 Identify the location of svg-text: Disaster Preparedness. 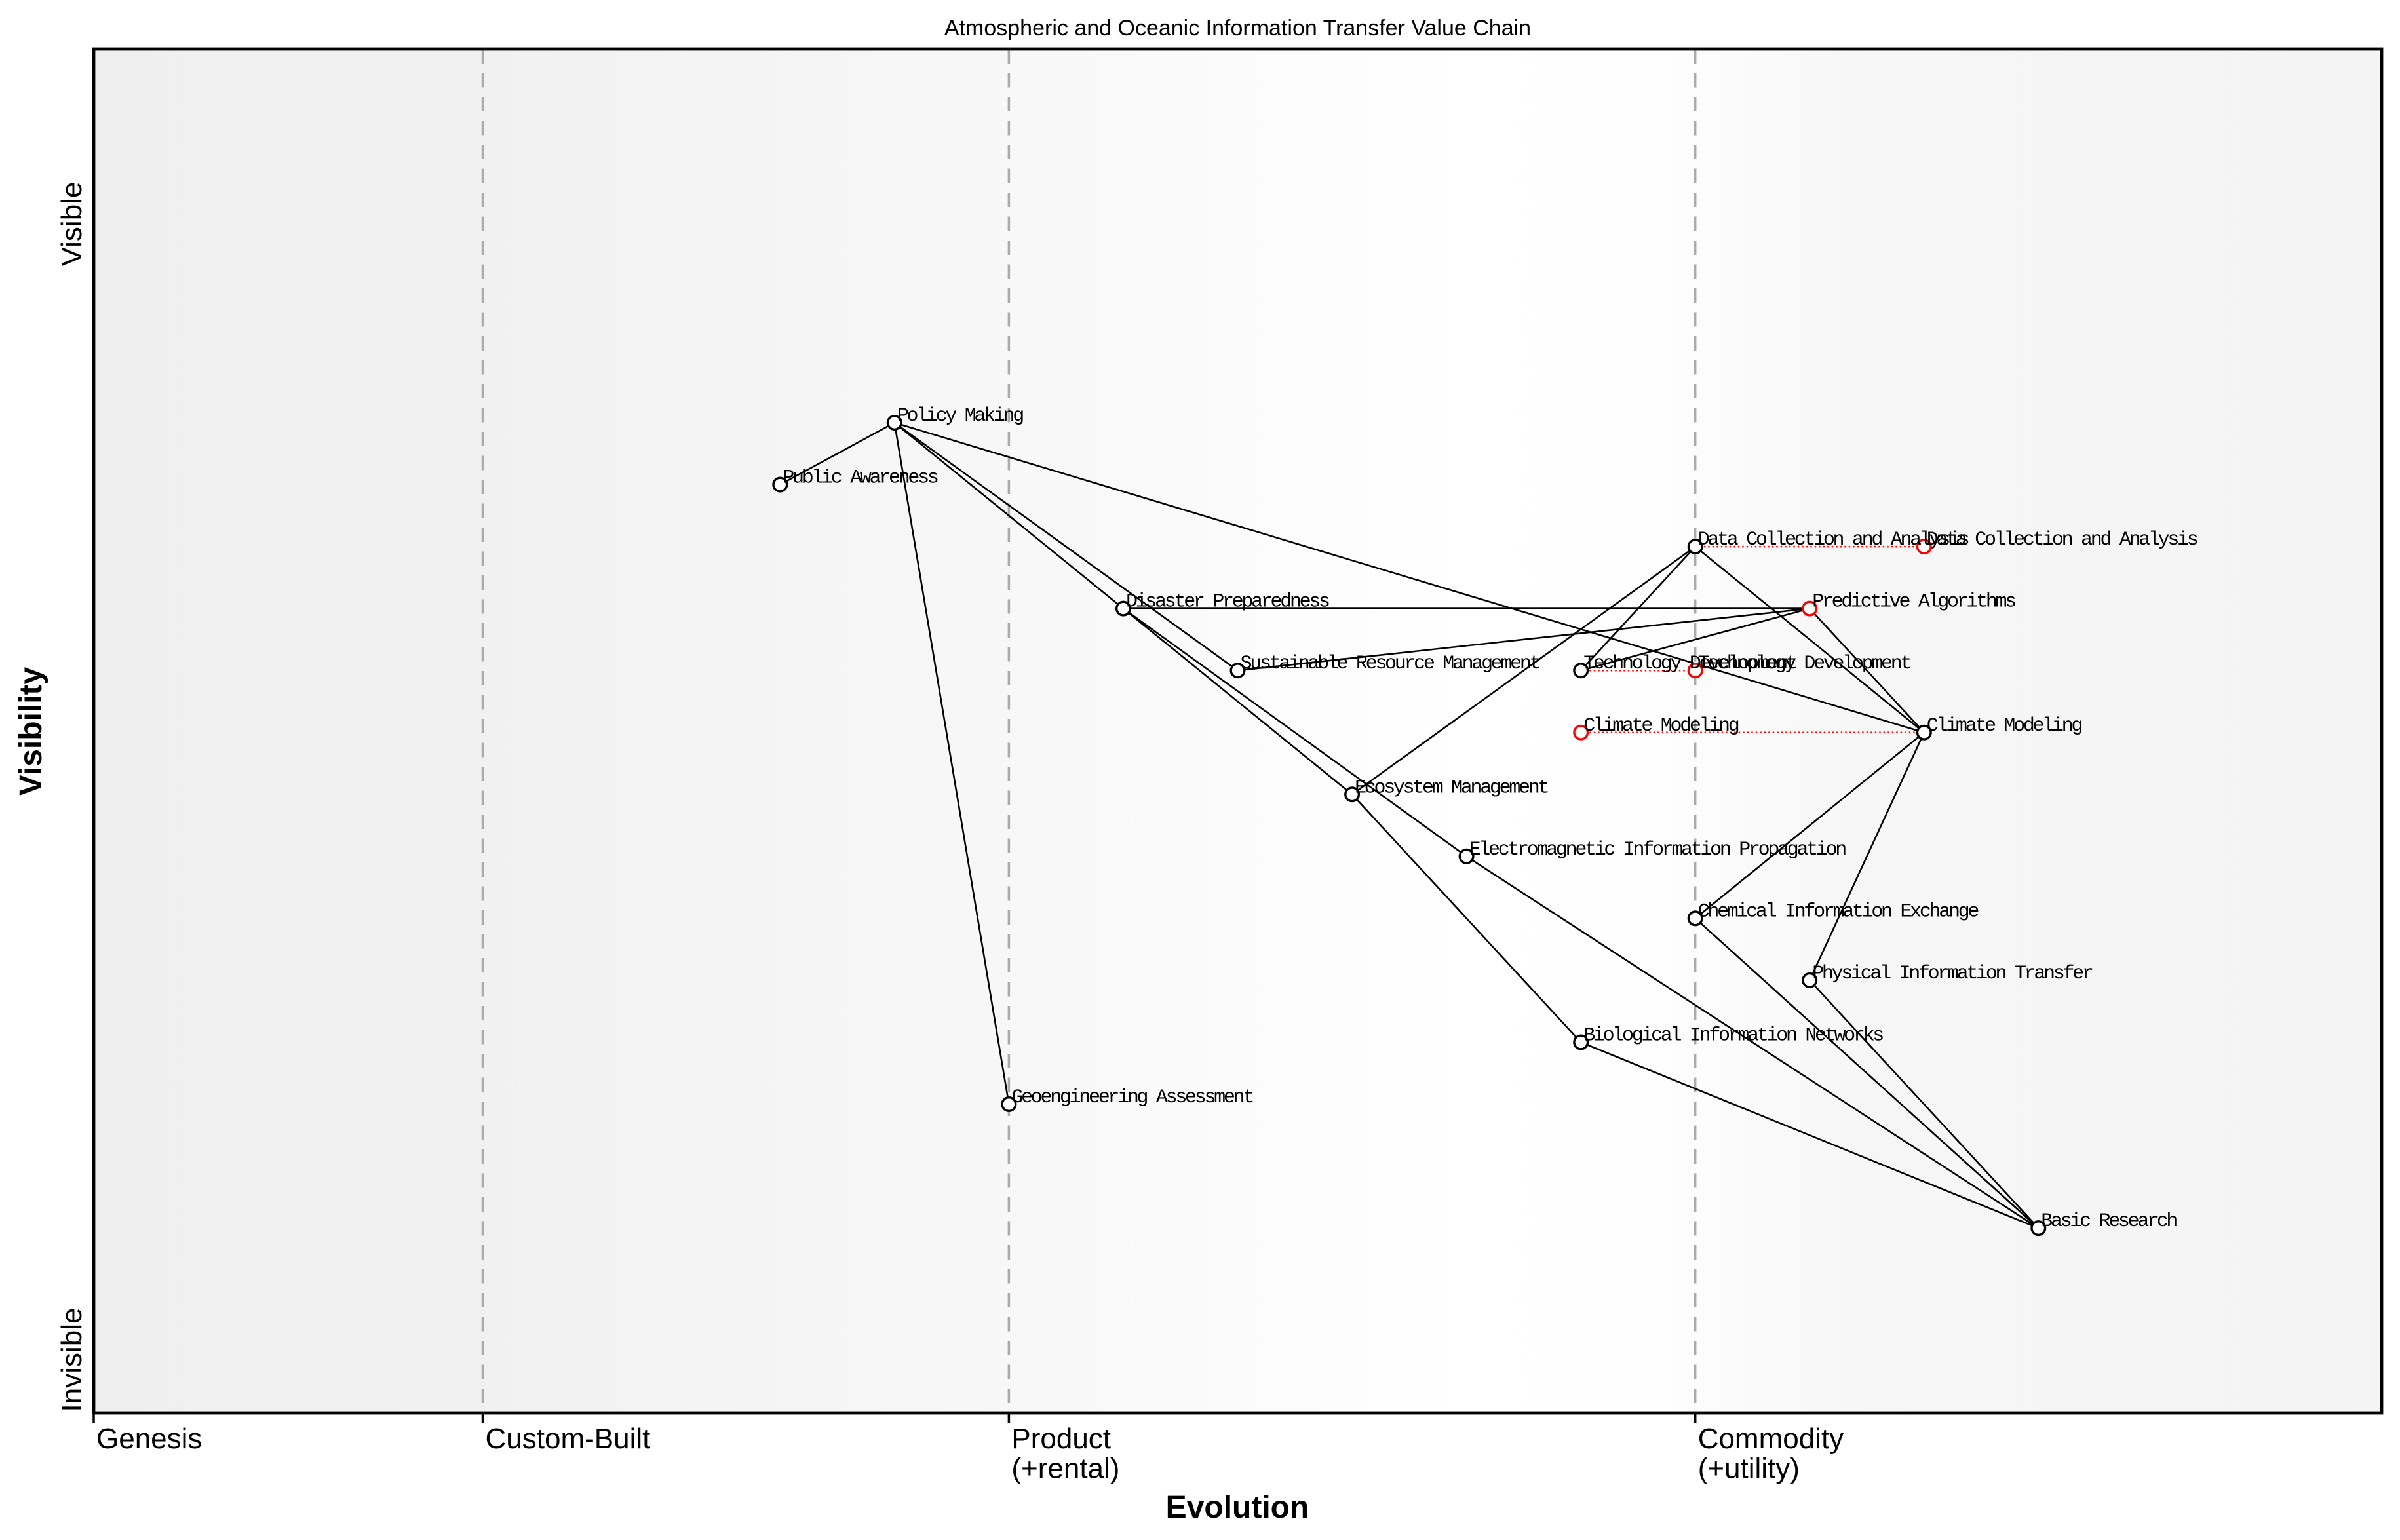
(1227, 602).